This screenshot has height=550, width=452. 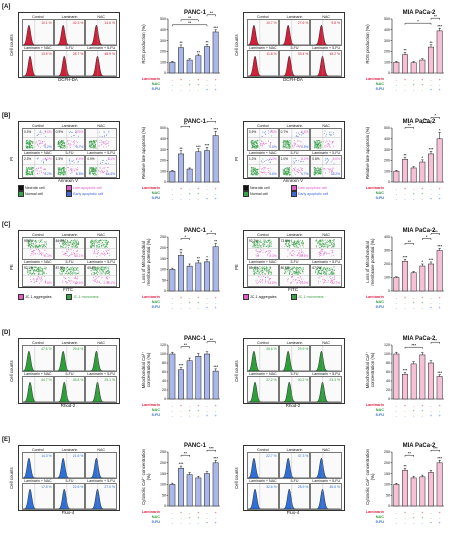 What do you see at coordinates (431, 307) in the screenshot?
I see `treatment-sign: +` at bounding box center [431, 307].